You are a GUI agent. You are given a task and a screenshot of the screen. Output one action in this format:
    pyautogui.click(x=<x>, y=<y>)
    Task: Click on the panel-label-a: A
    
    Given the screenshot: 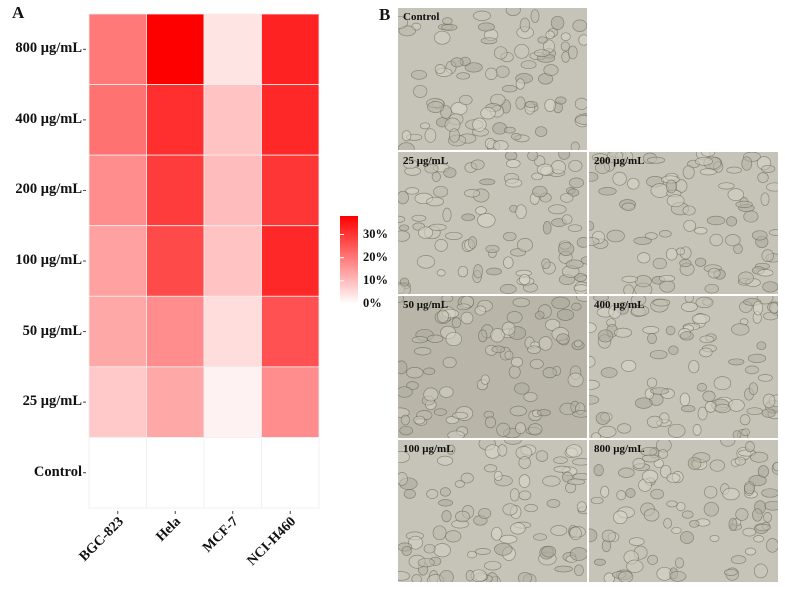 What is the action you would take?
    pyautogui.click(x=18, y=12)
    